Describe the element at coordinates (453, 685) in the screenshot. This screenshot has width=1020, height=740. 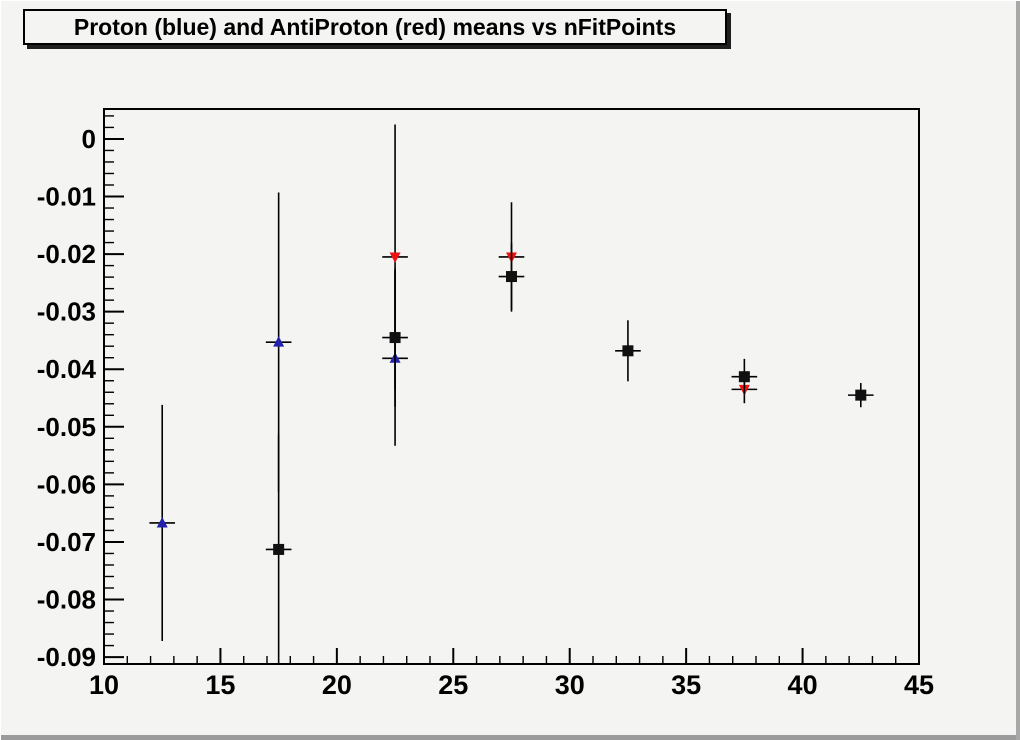
I see `x-tick-label: 25` at that location.